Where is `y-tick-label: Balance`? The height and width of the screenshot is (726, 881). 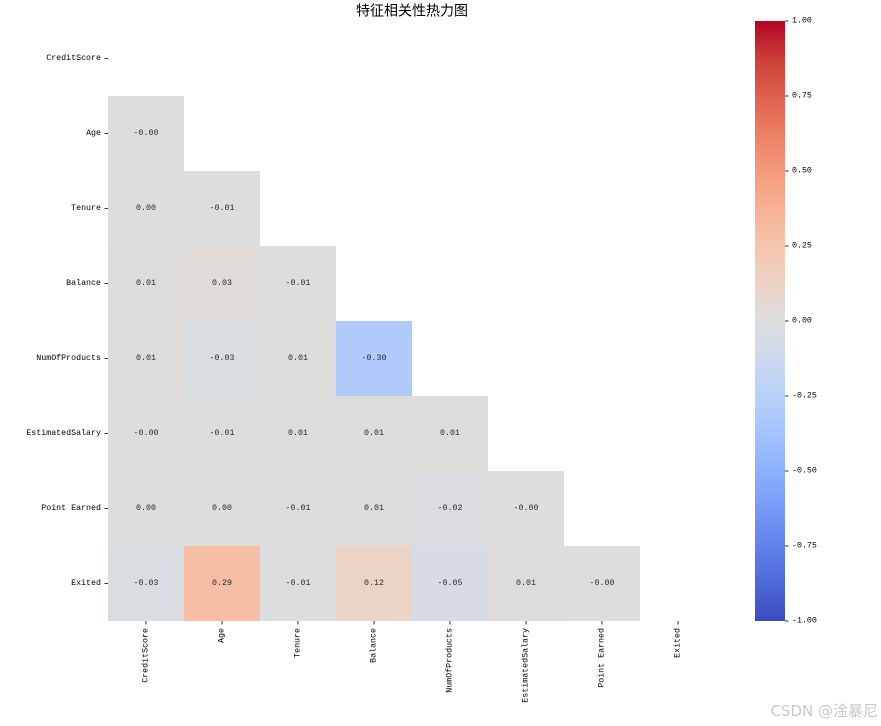
y-tick-label: Balance is located at coordinates (83, 283).